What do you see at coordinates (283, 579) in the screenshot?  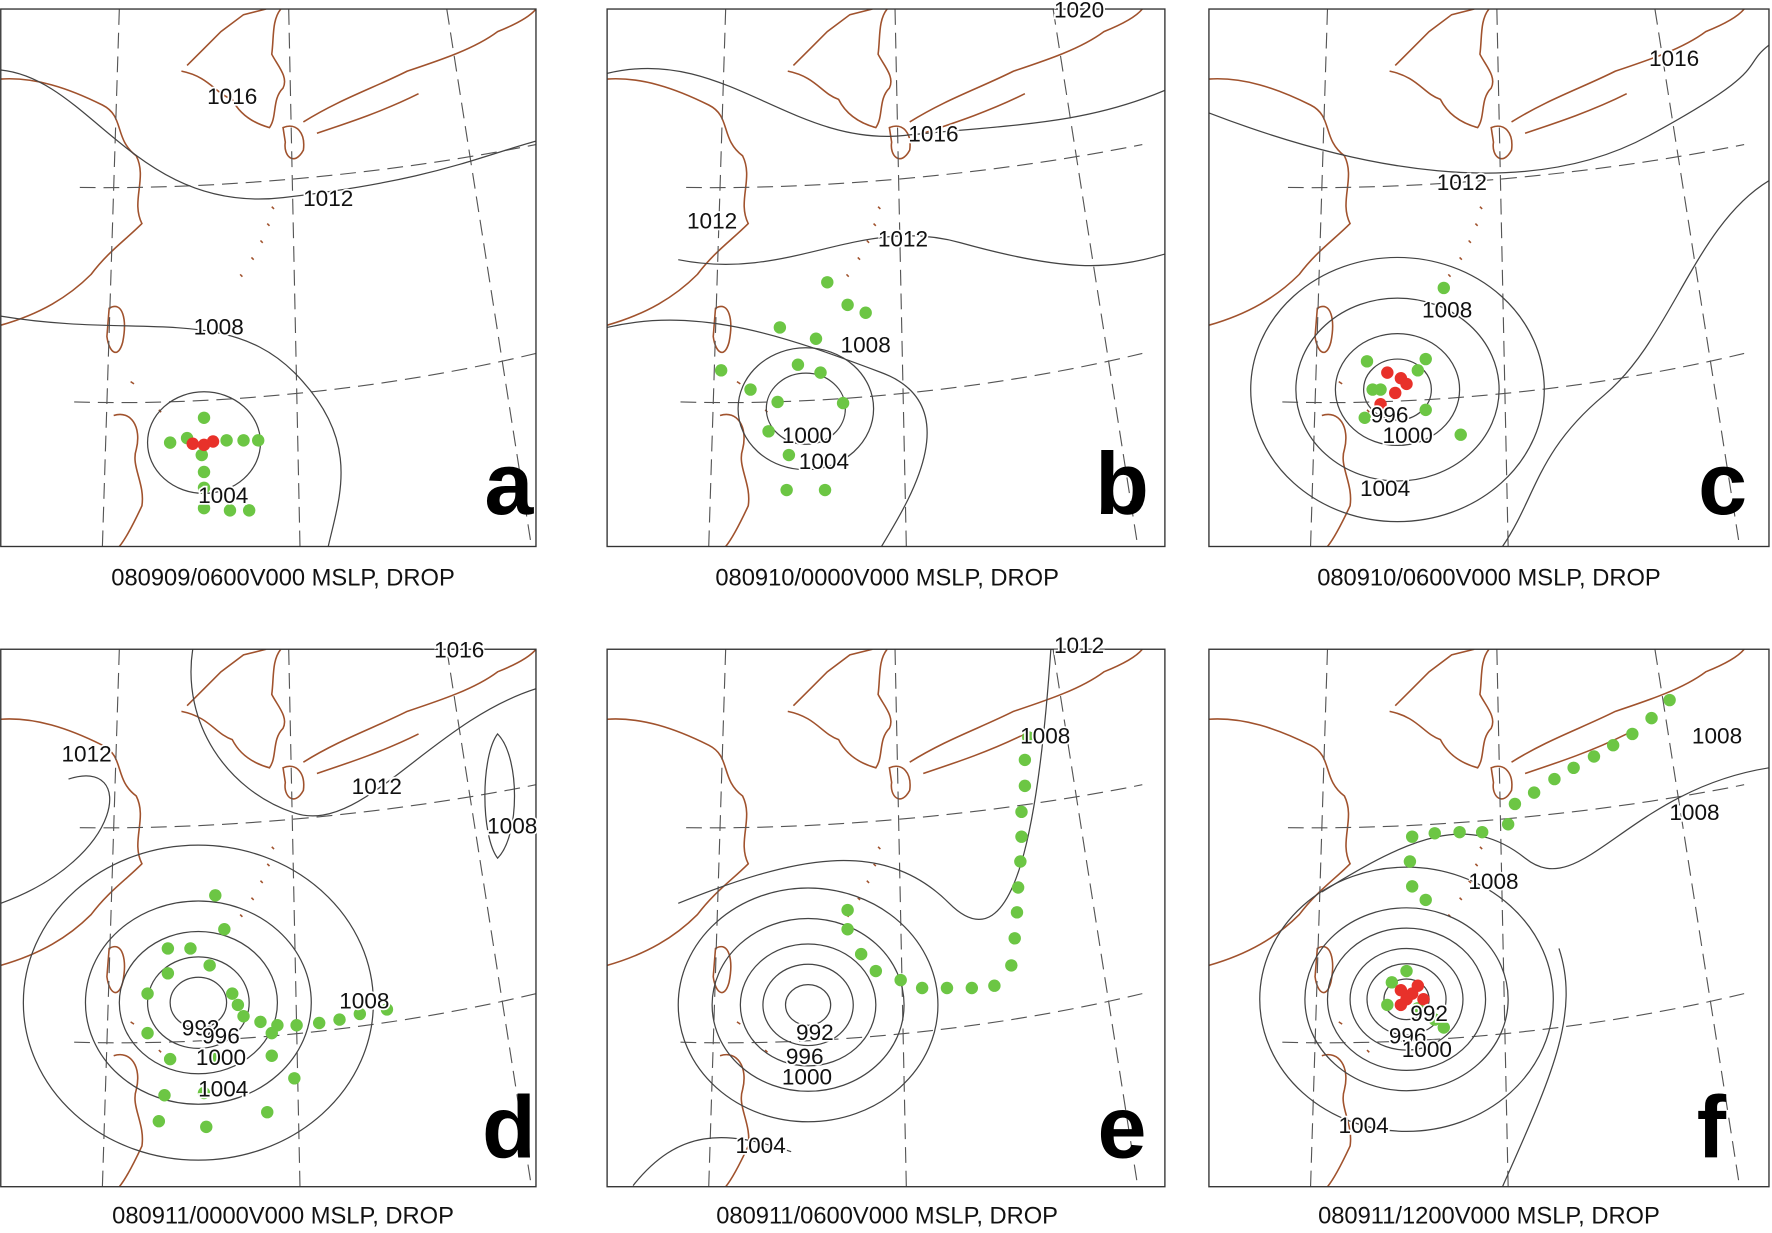 I see `panel-caption: 080909/0600V000 MSLP, DROP` at bounding box center [283, 579].